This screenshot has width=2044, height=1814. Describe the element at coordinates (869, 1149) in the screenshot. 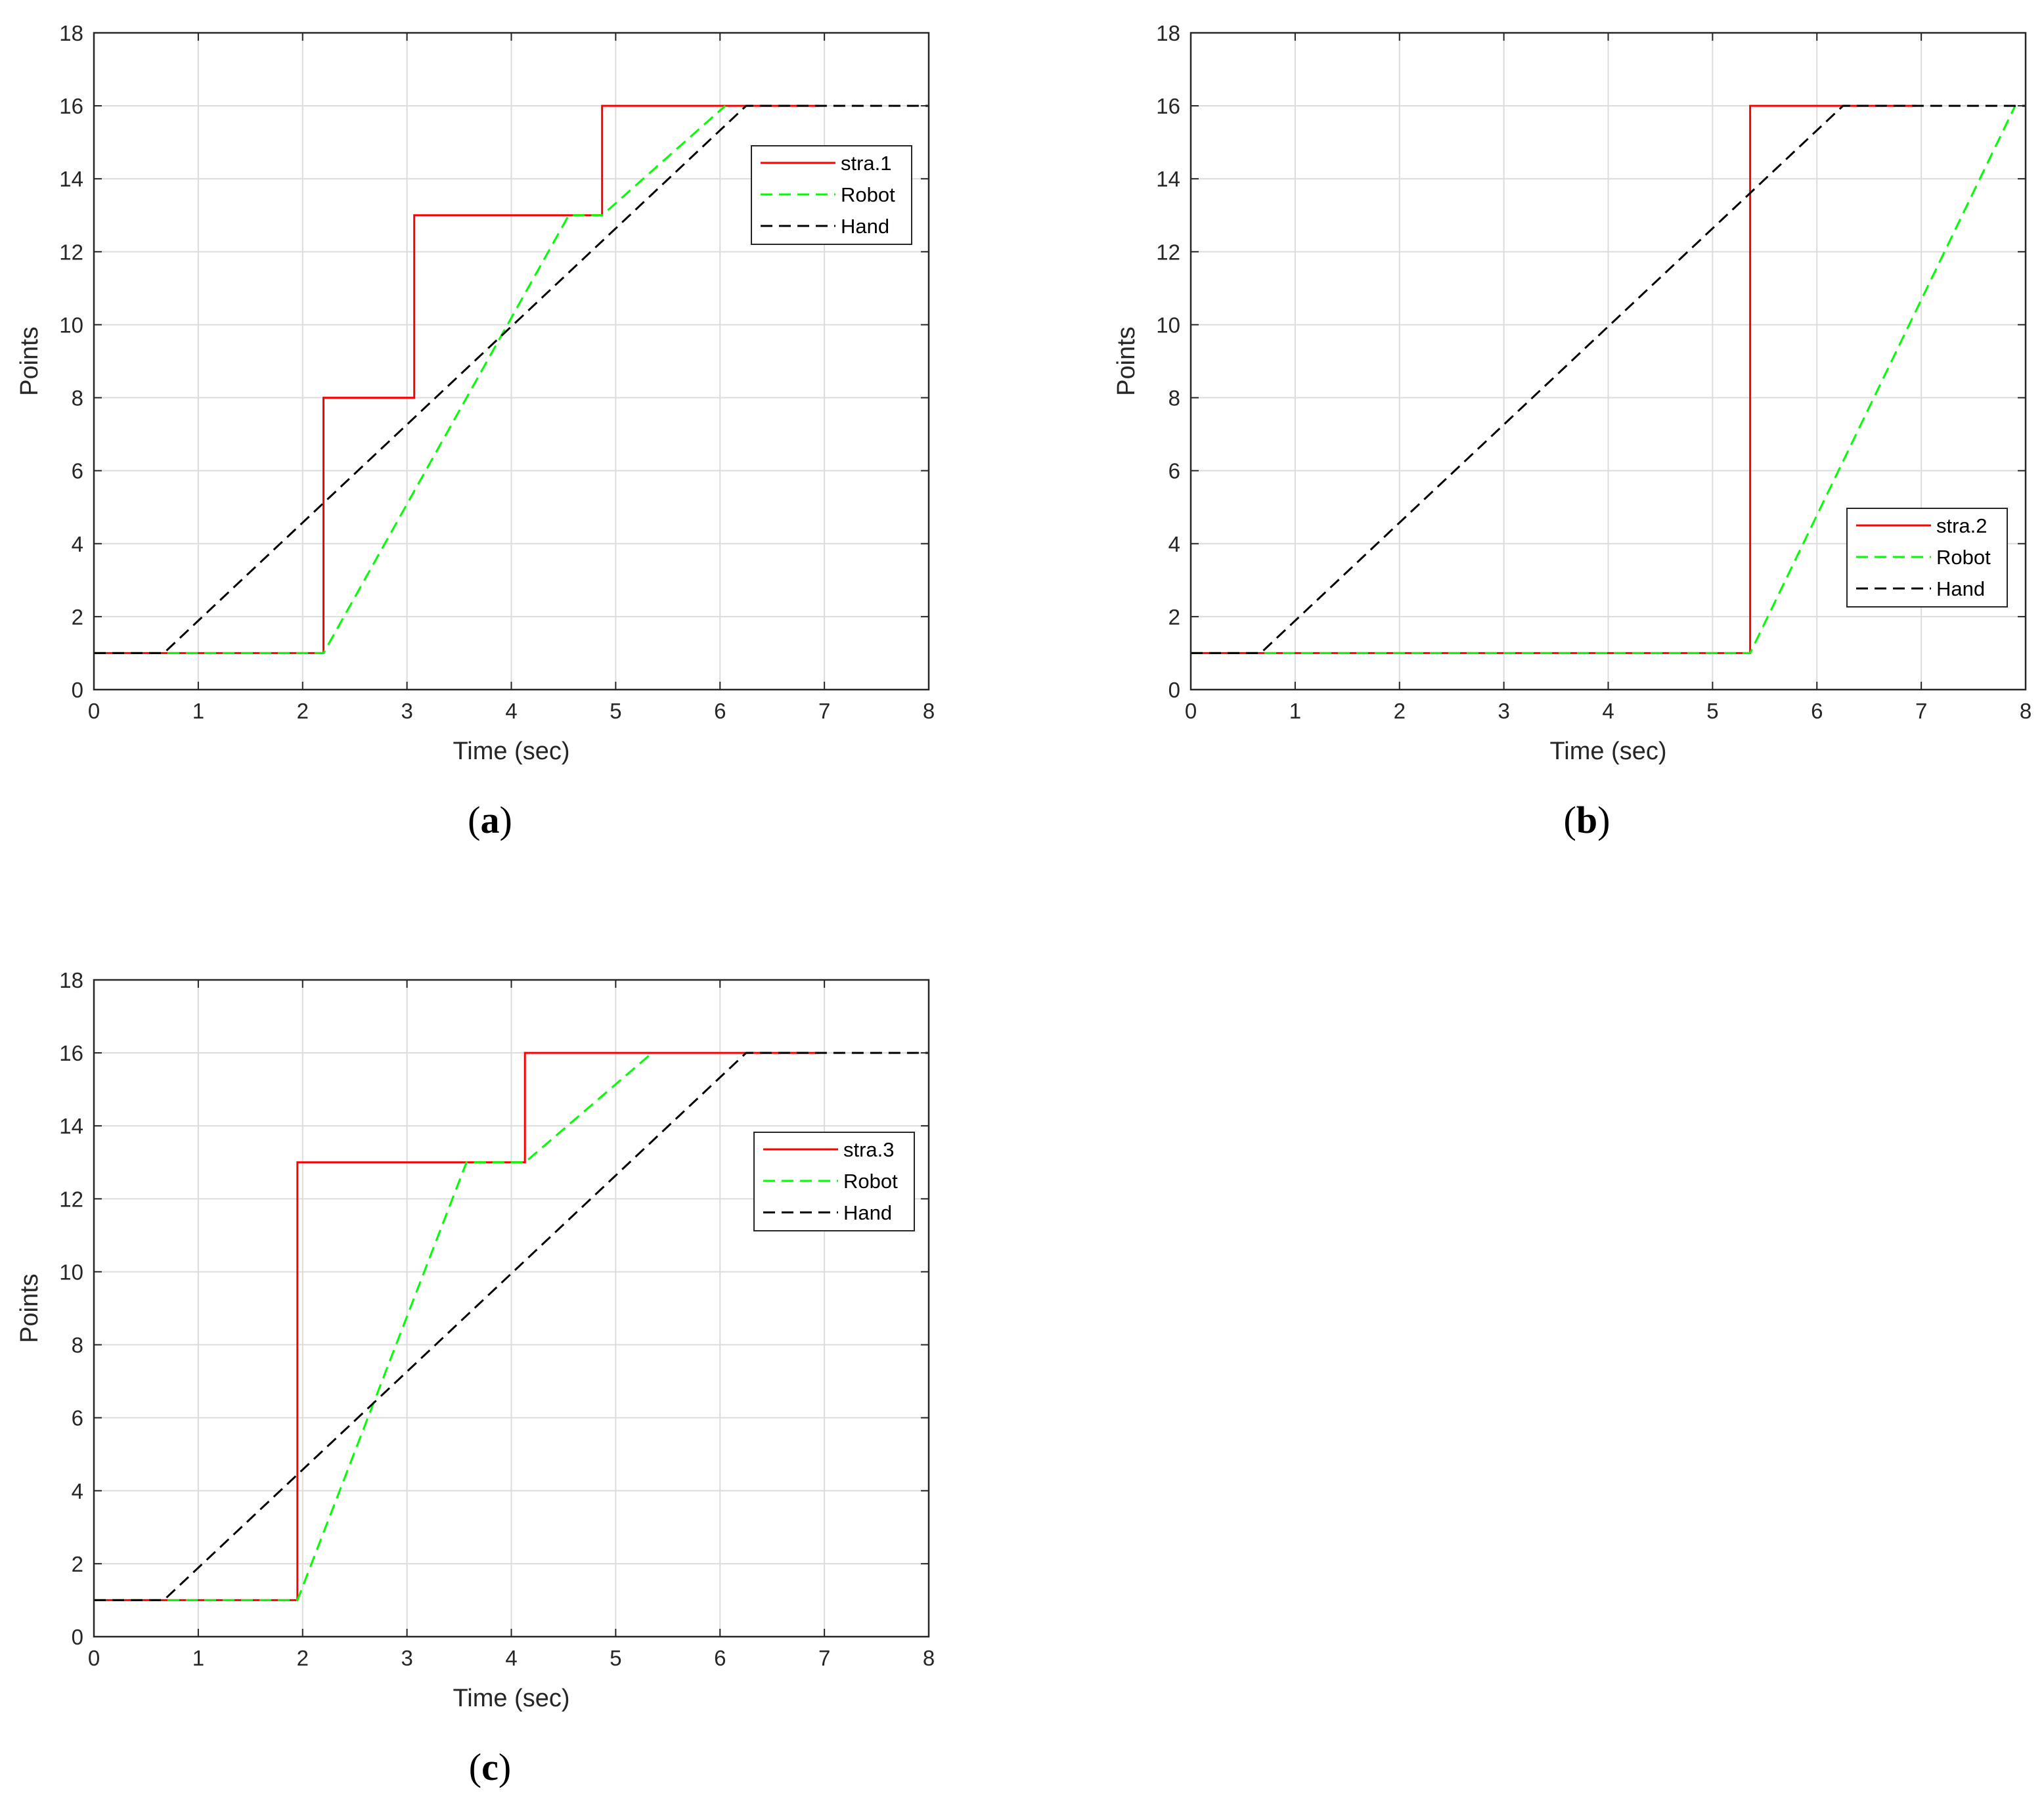

I see `legend-label: stra.3` at that location.